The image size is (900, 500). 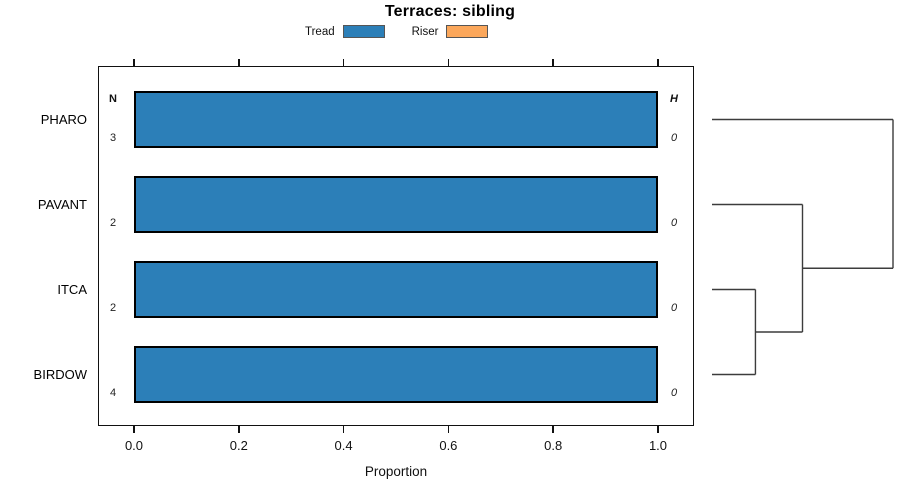 I want to click on category-label: ITCA, so click(x=72, y=289).